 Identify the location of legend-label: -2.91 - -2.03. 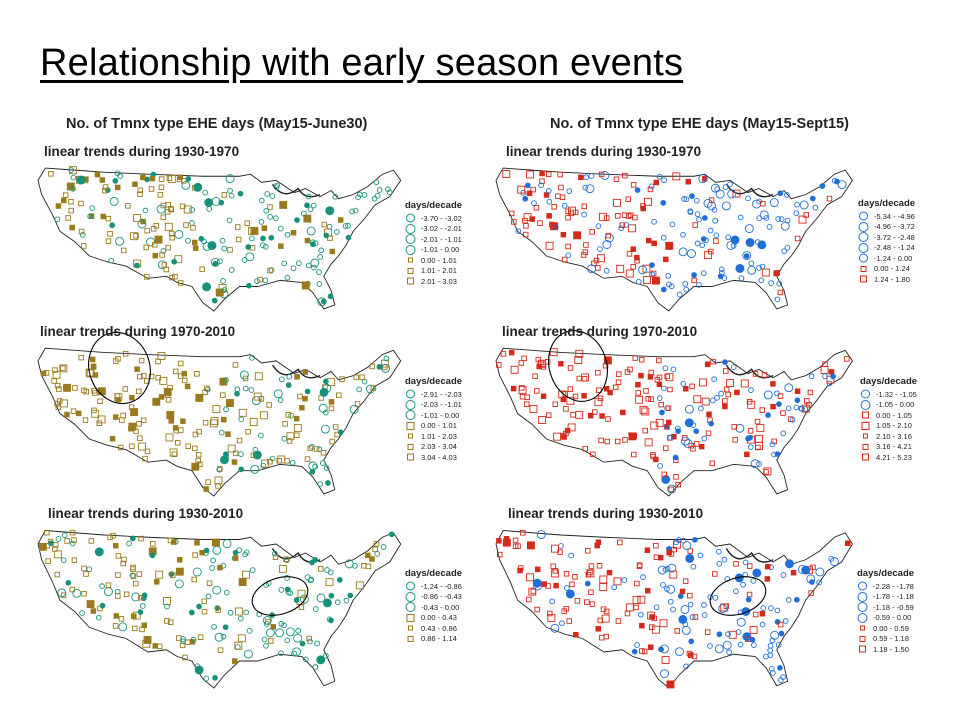
(441, 394).